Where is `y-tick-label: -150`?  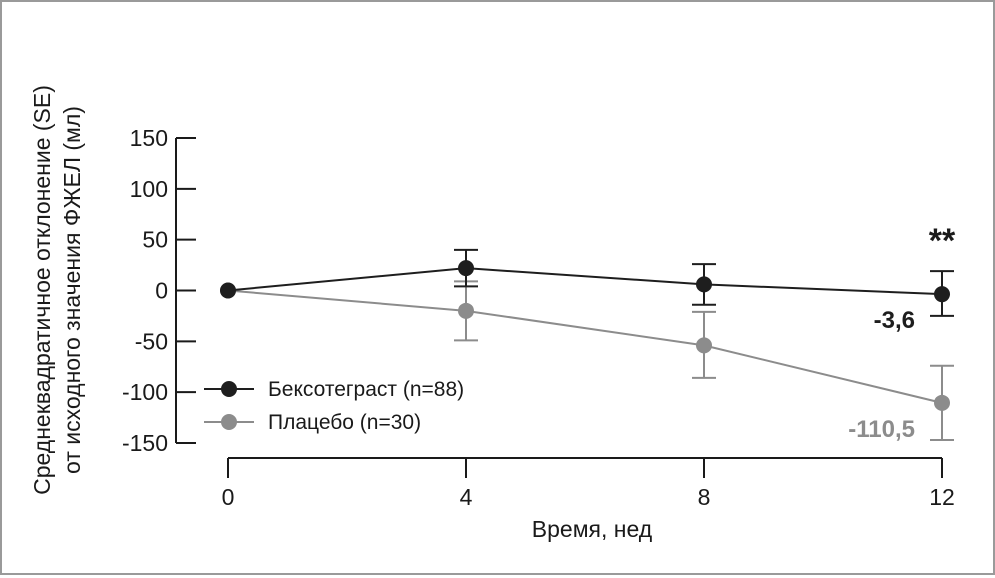
y-tick-label: -150 is located at coordinates (145, 443).